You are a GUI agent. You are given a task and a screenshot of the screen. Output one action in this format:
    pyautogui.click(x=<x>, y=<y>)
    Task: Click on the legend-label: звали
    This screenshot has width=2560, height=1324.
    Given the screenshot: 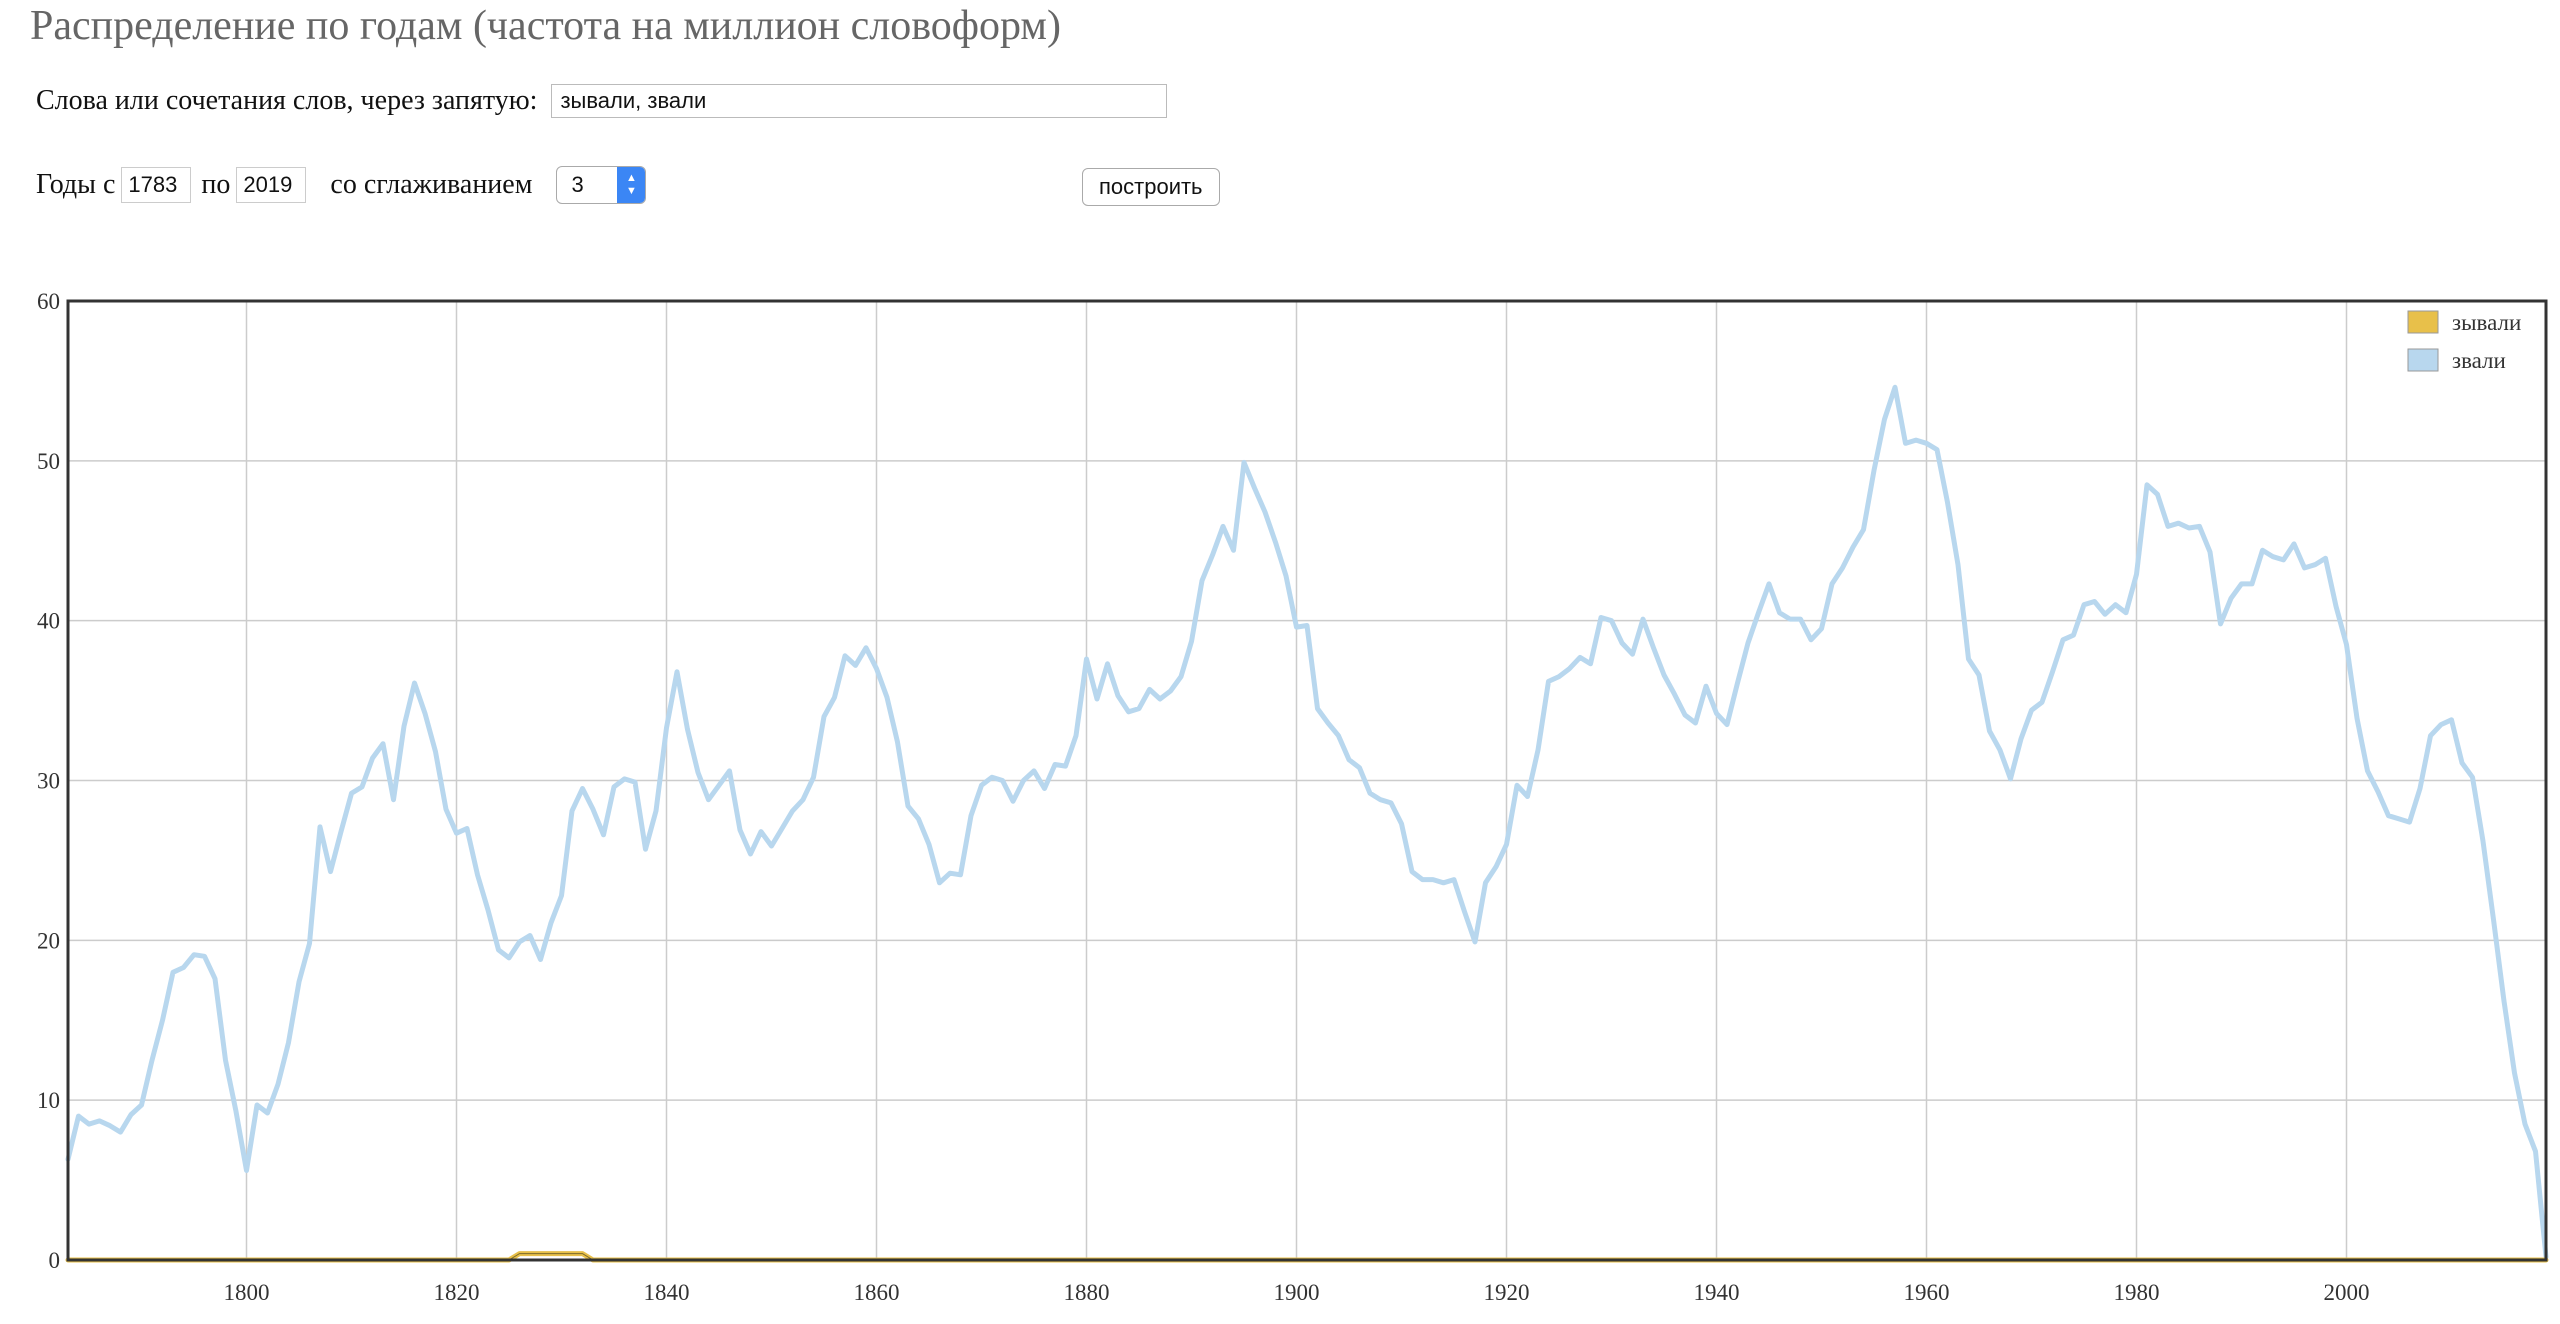 What is the action you would take?
    pyautogui.click(x=2479, y=360)
    